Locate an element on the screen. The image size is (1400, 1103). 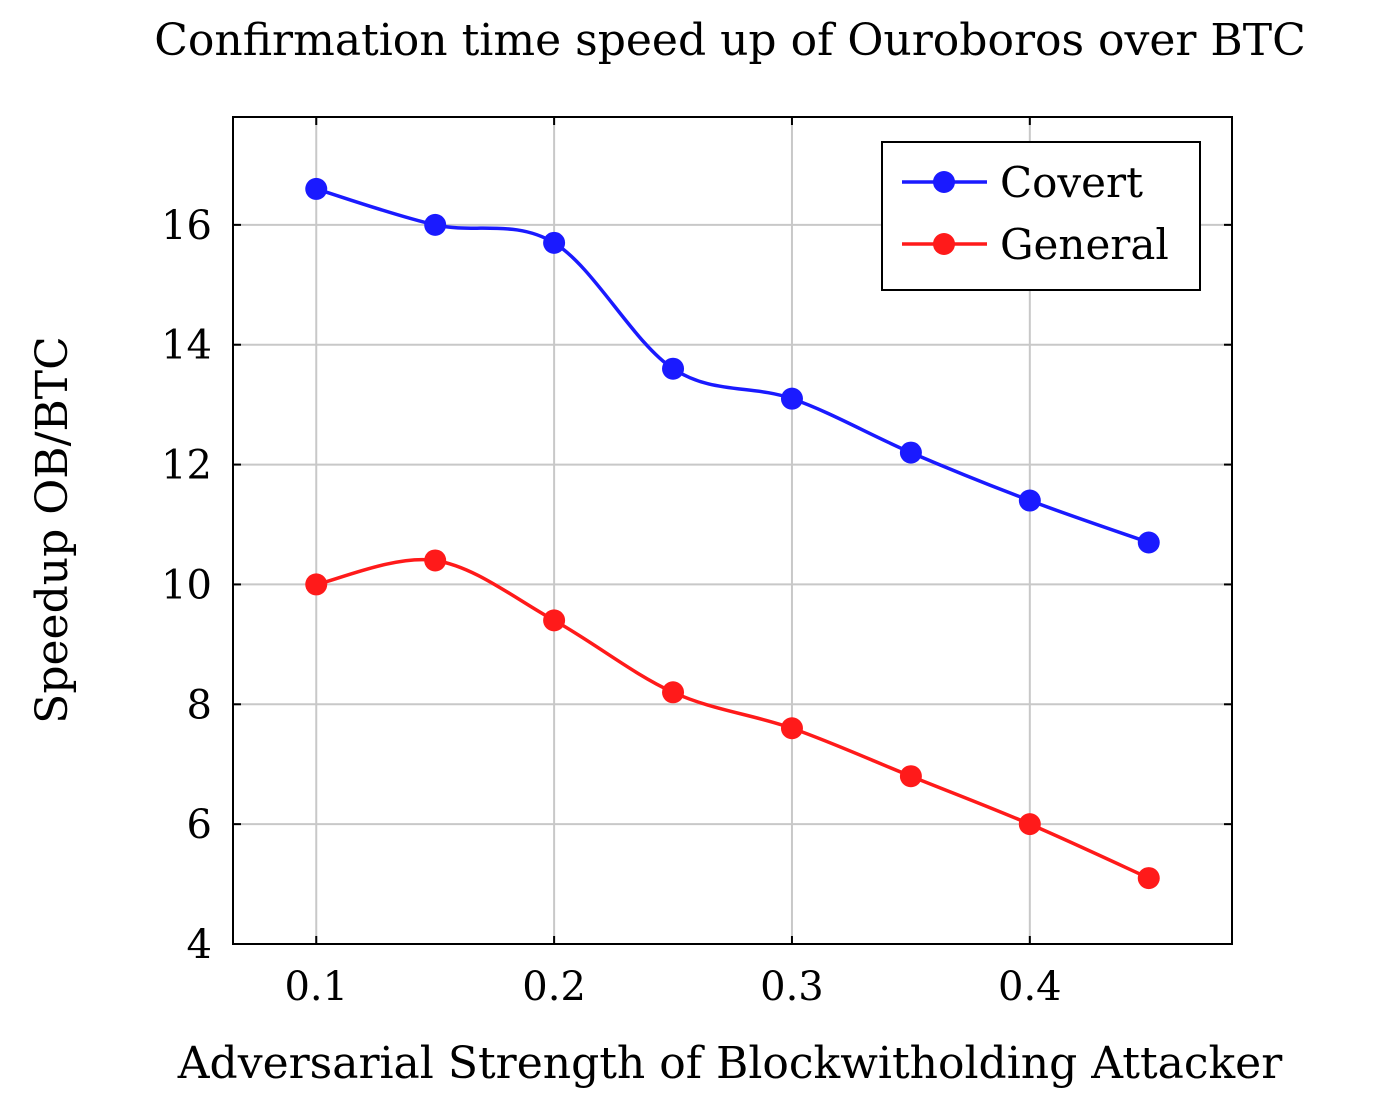
legend-item-covert: Covert is located at coordinates (1022, 182).